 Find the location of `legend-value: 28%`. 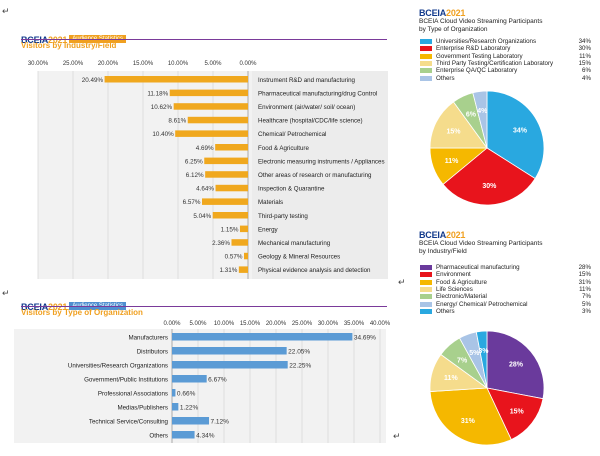

legend-value: 28% is located at coordinates (584, 267).